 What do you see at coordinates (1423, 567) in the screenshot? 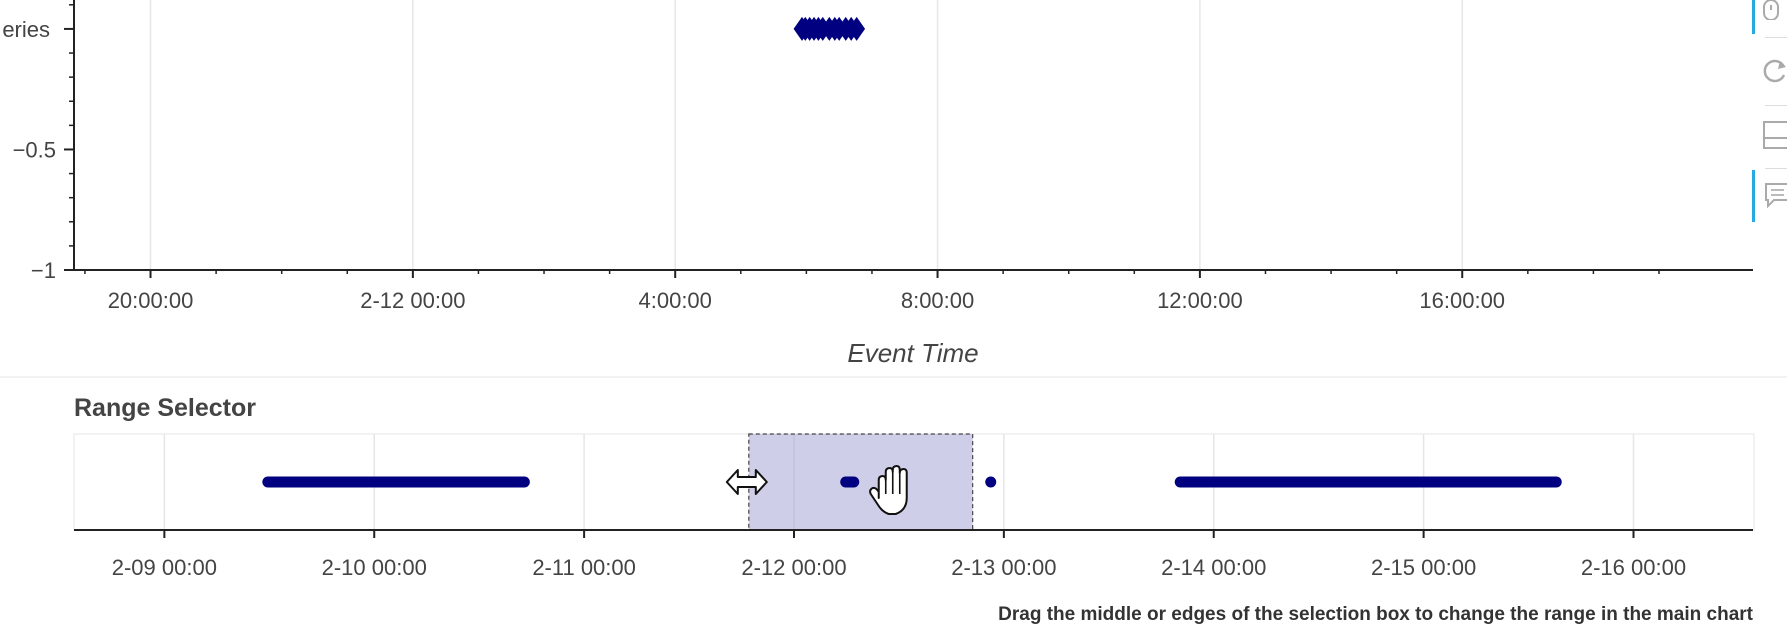
I see `range-selector-x-tick-label: 2-15 00:00` at bounding box center [1423, 567].